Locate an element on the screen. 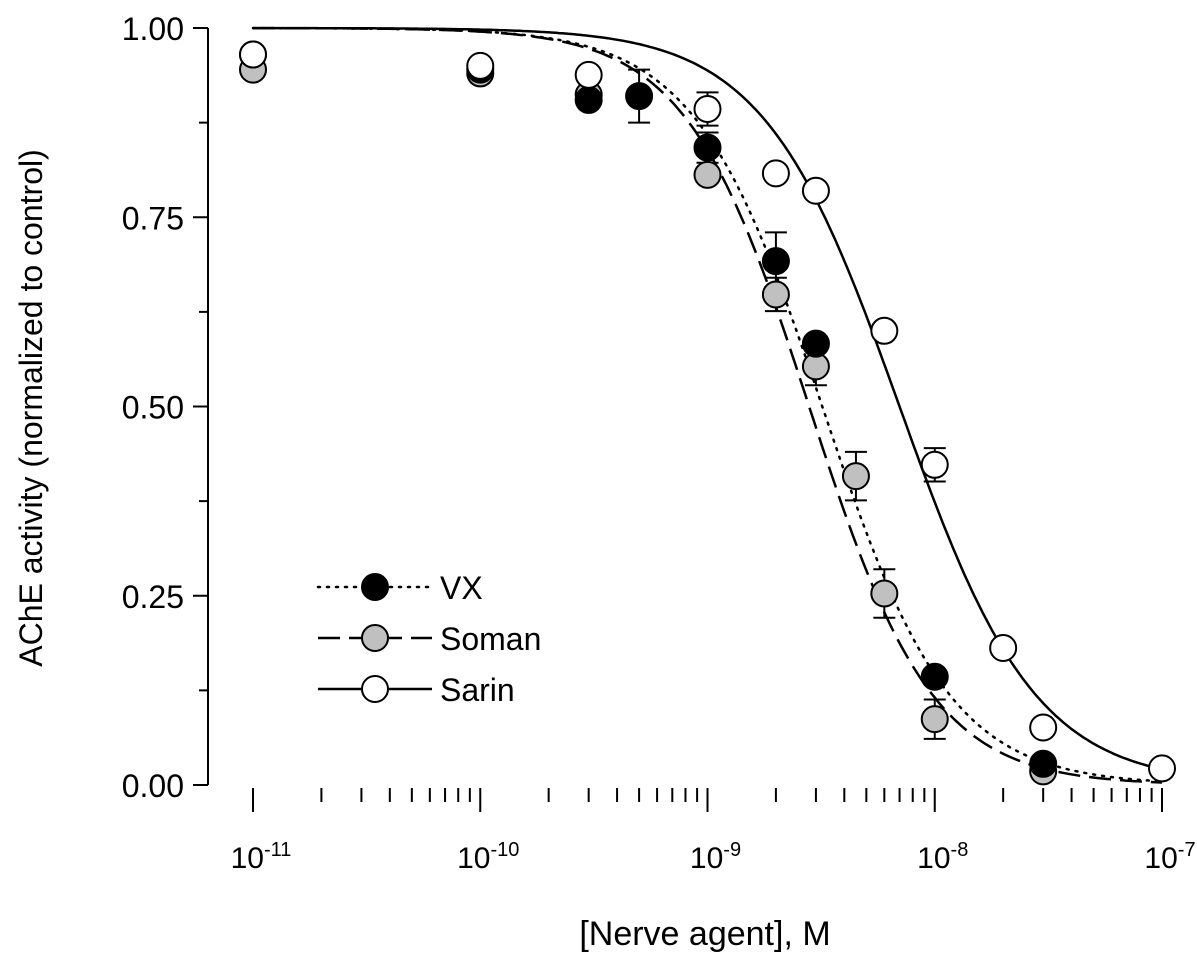 Image resolution: width=1197 pixels, height=956 pixels. legend-marker-vx is located at coordinates (375, 587).